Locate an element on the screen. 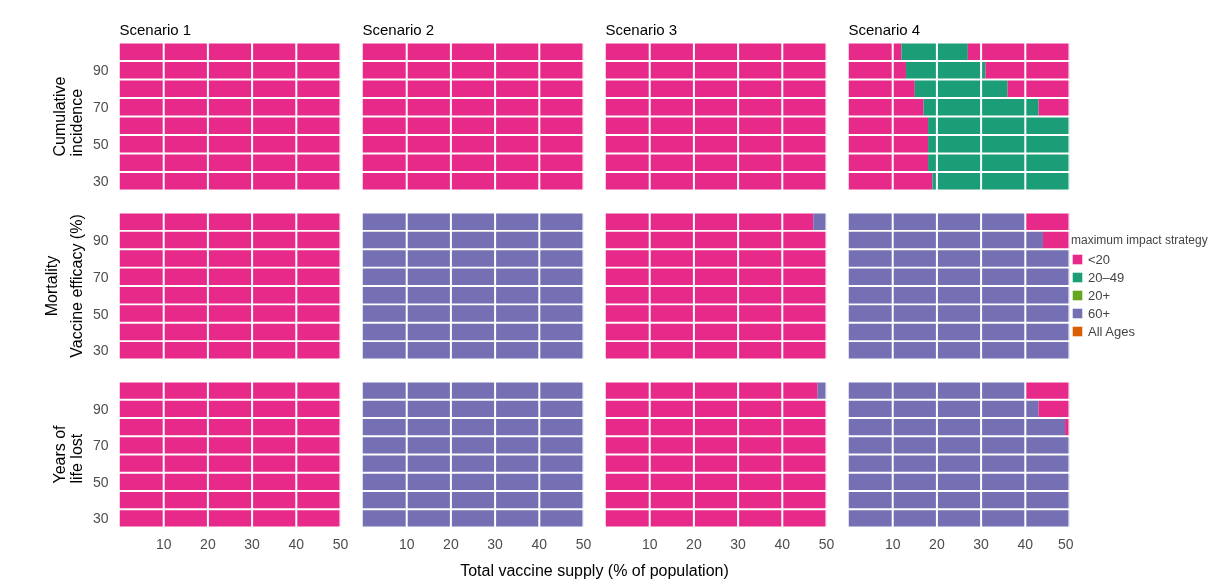 This screenshot has width=1214, height=581. legend-label: 20+ is located at coordinates (1099, 295).